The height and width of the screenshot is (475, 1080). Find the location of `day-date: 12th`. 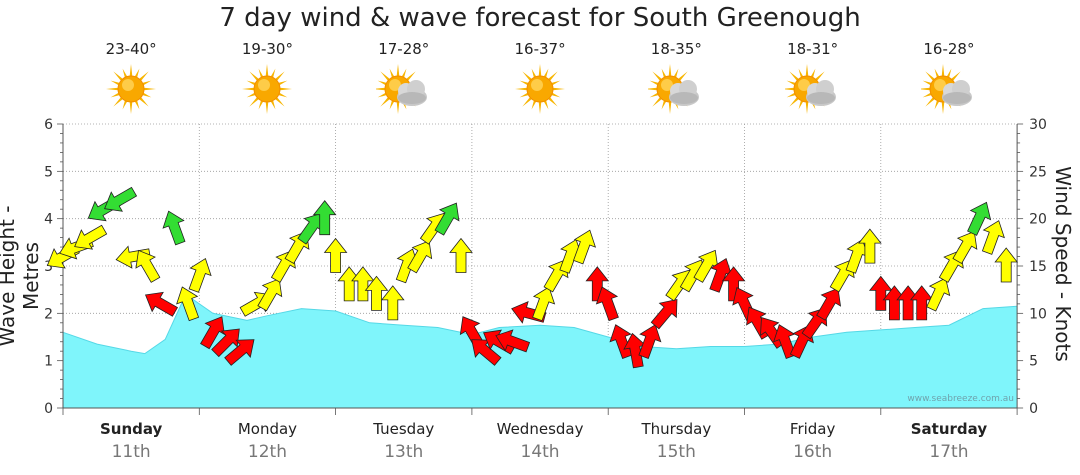

day-date: 12th is located at coordinates (267, 452).